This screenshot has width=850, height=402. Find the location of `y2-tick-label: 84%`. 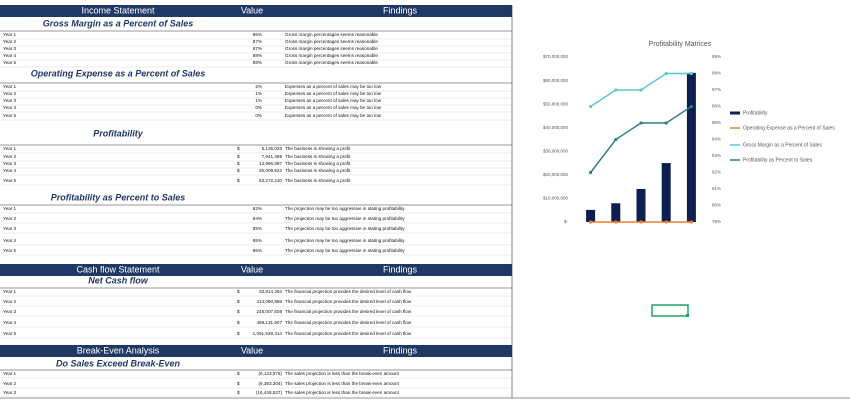

y2-tick-label: 84% is located at coordinates (716, 139).